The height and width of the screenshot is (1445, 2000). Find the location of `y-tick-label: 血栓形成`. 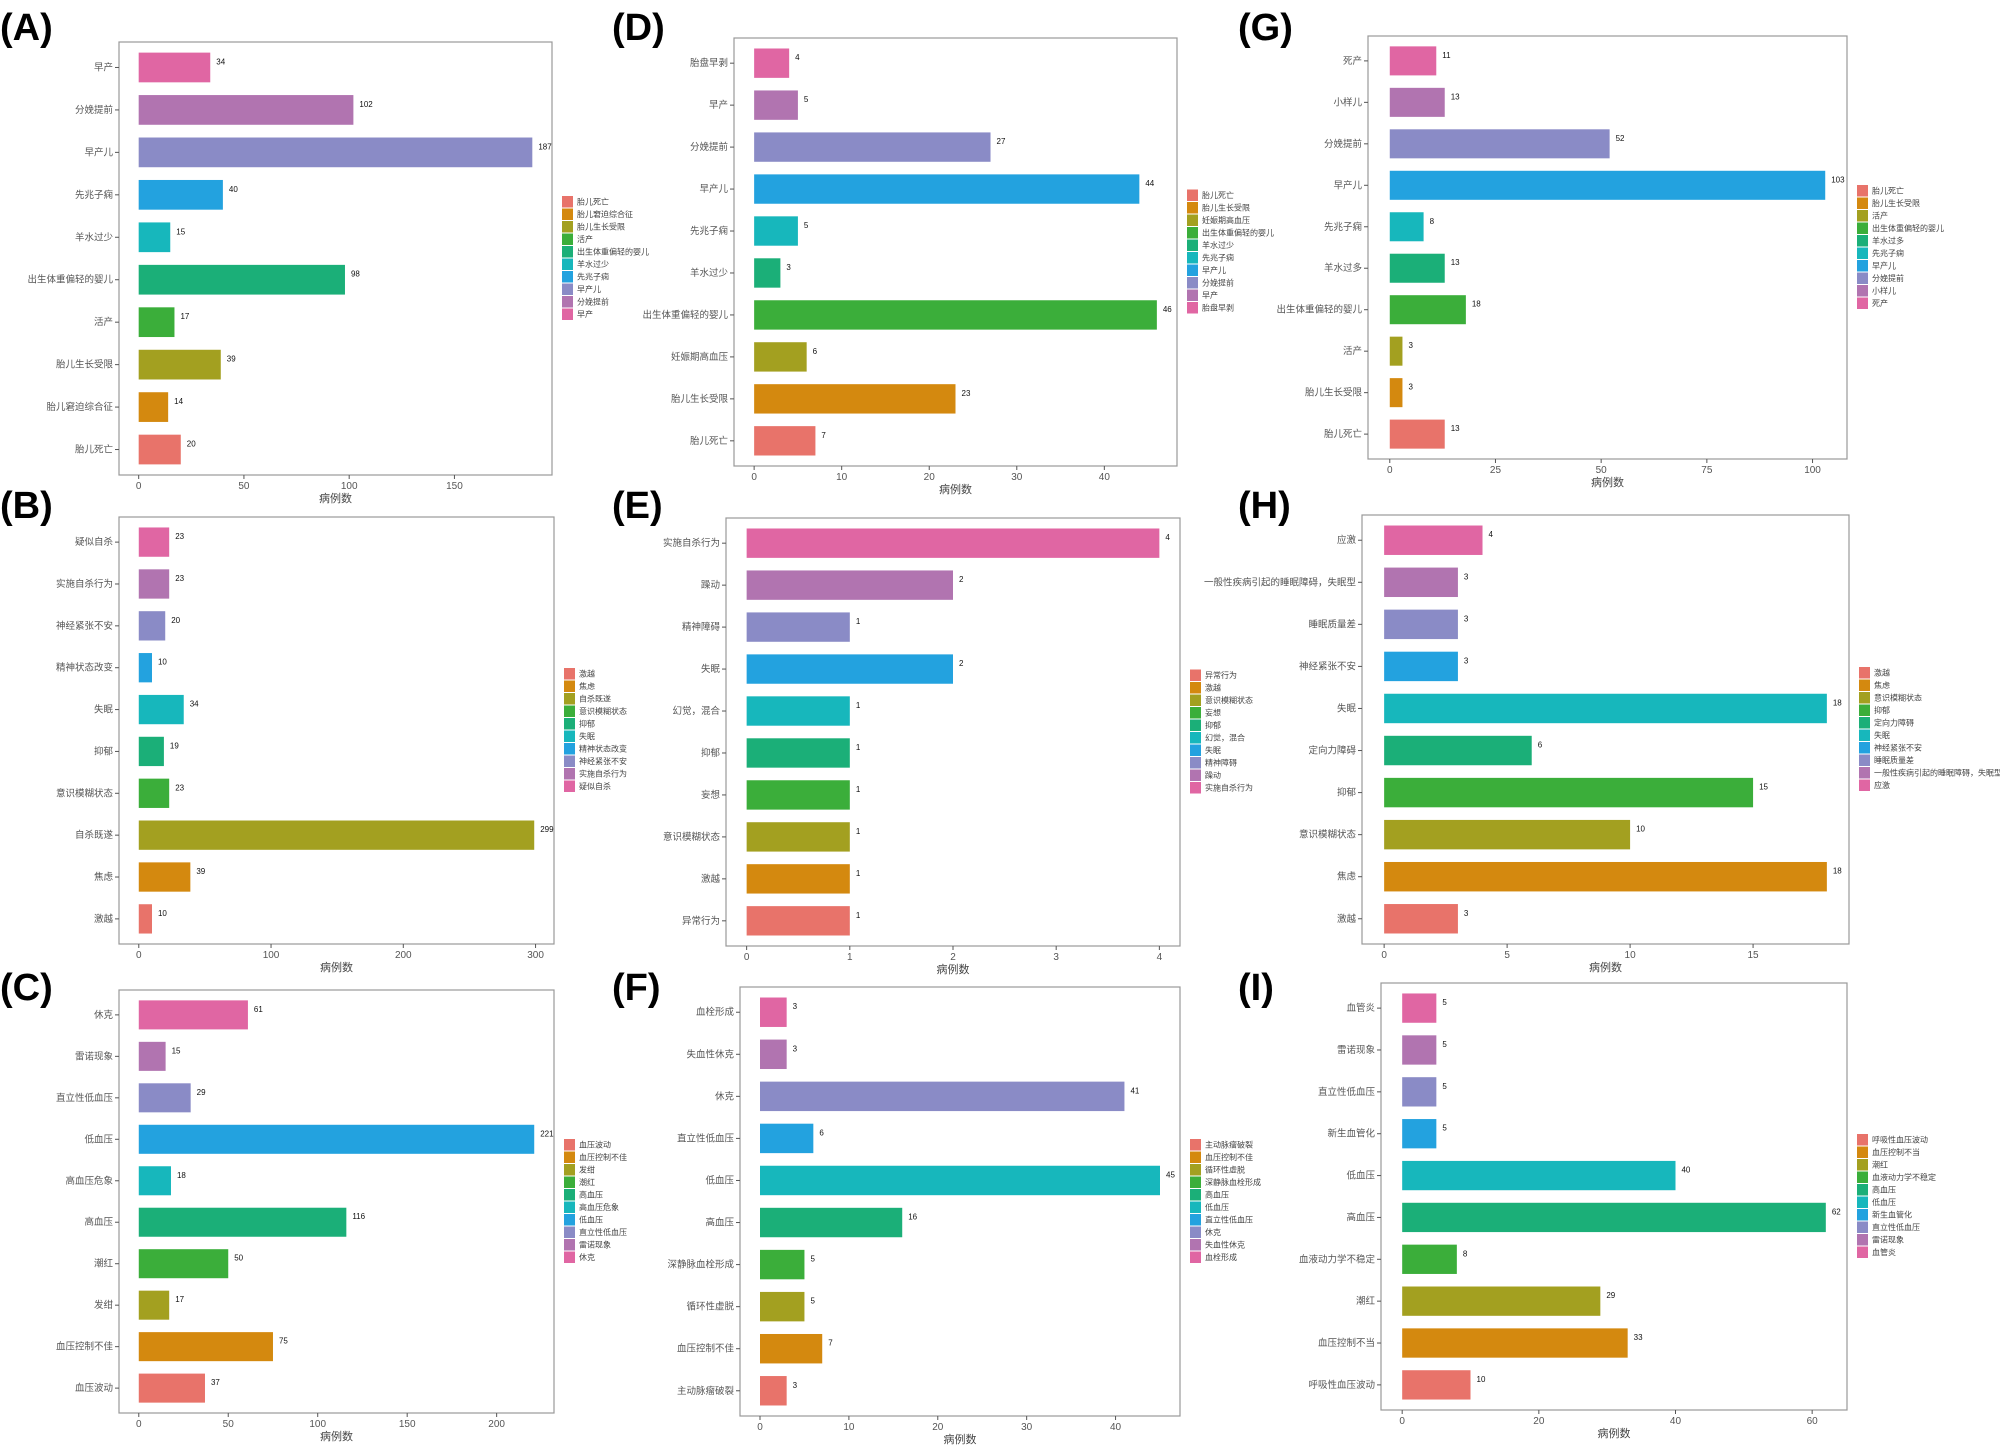

y-tick-label: 血栓形成 is located at coordinates (715, 1012).